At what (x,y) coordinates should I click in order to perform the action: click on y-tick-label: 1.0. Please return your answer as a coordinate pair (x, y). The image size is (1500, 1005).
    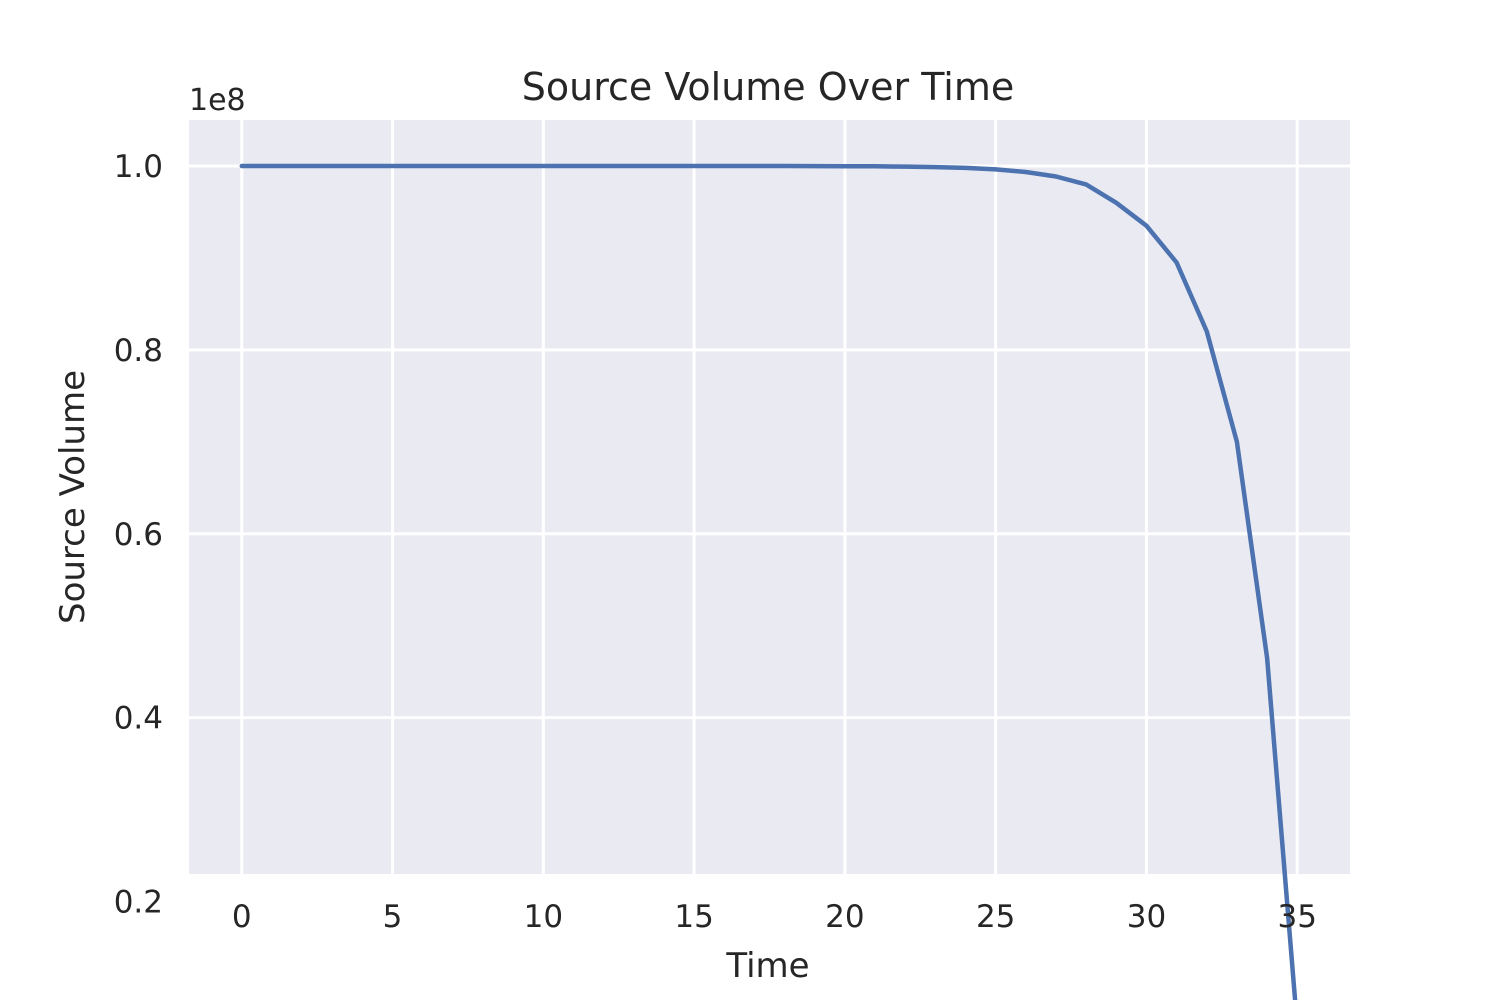
    Looking at the image, I should click on (138, 167).